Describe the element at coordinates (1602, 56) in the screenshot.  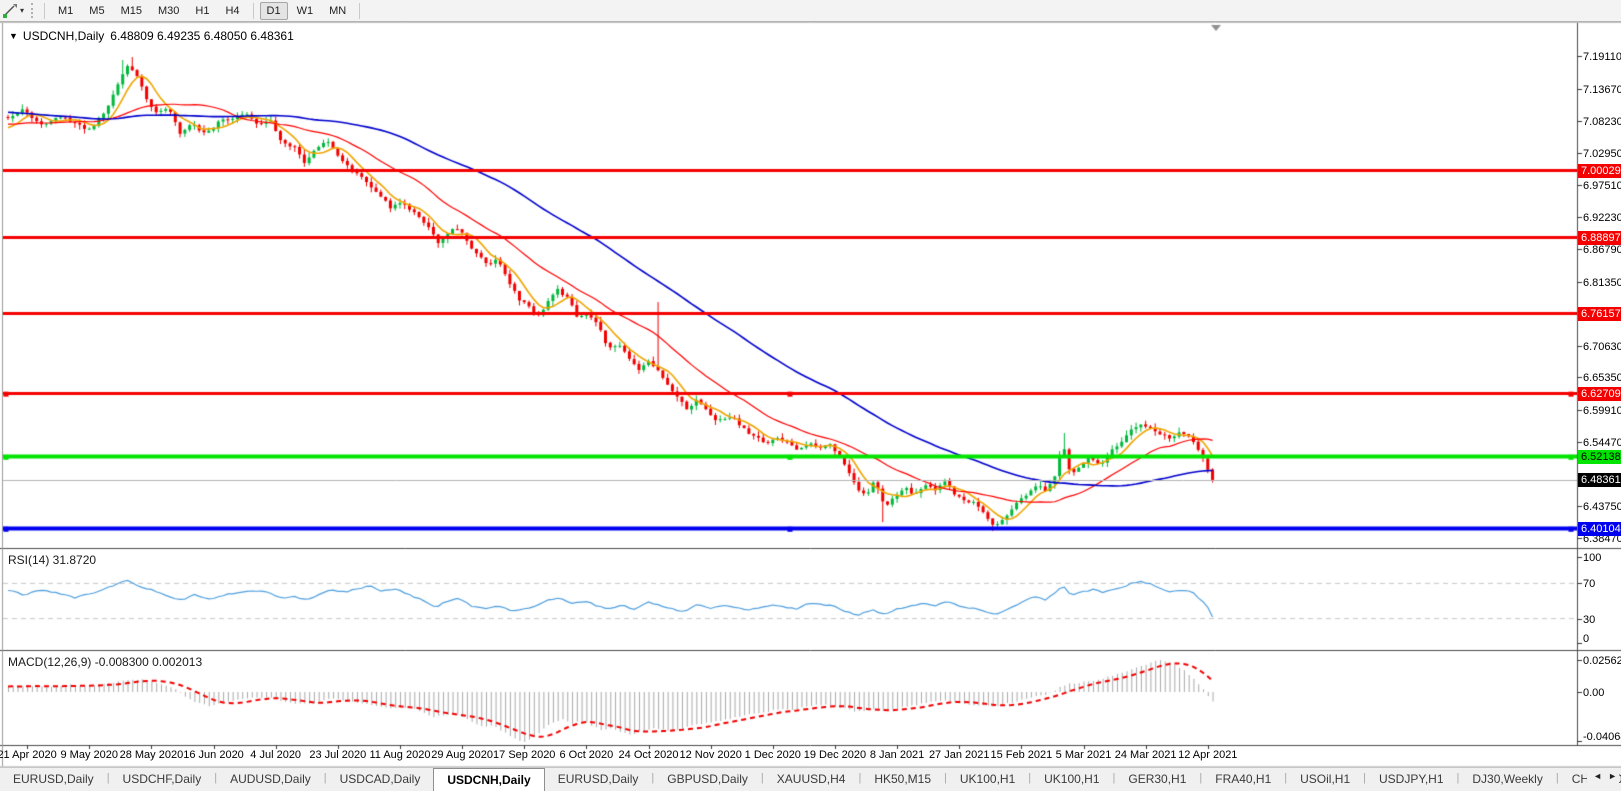
I see `price-axis-label: 7.19110` at that location.